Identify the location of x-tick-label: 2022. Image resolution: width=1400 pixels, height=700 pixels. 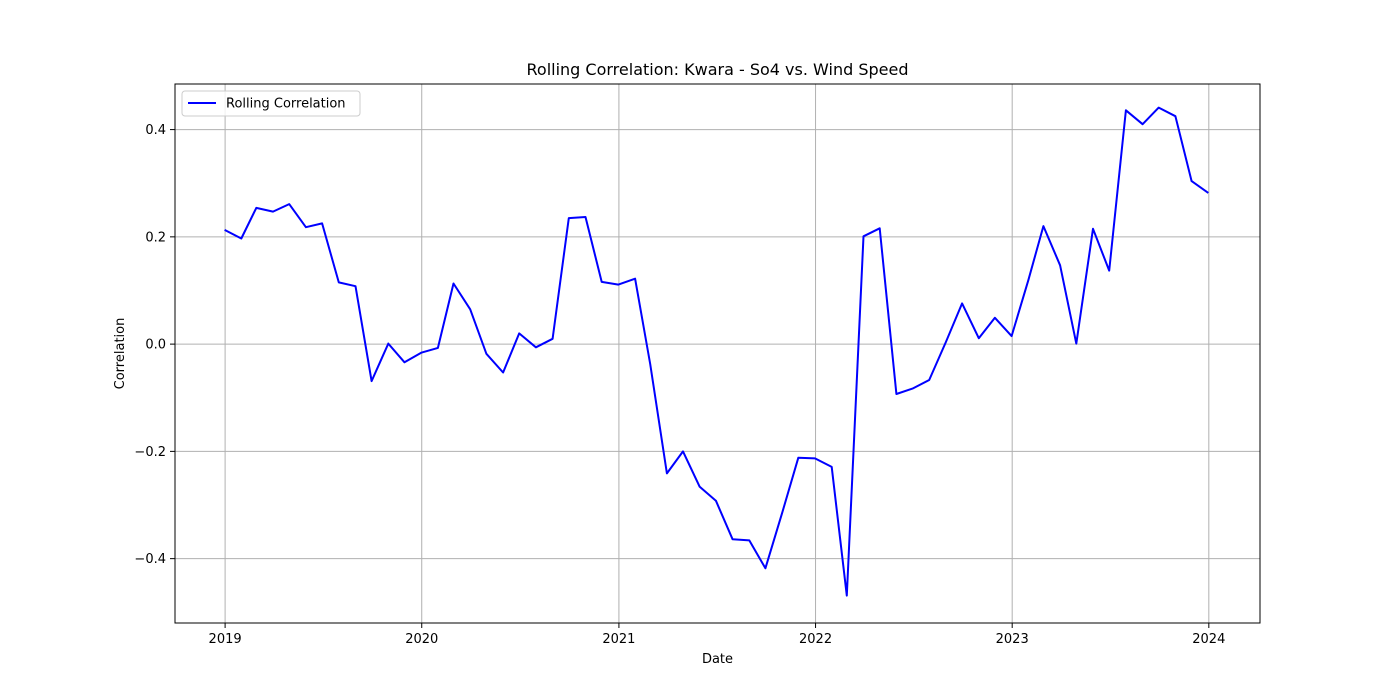
(815, 639).